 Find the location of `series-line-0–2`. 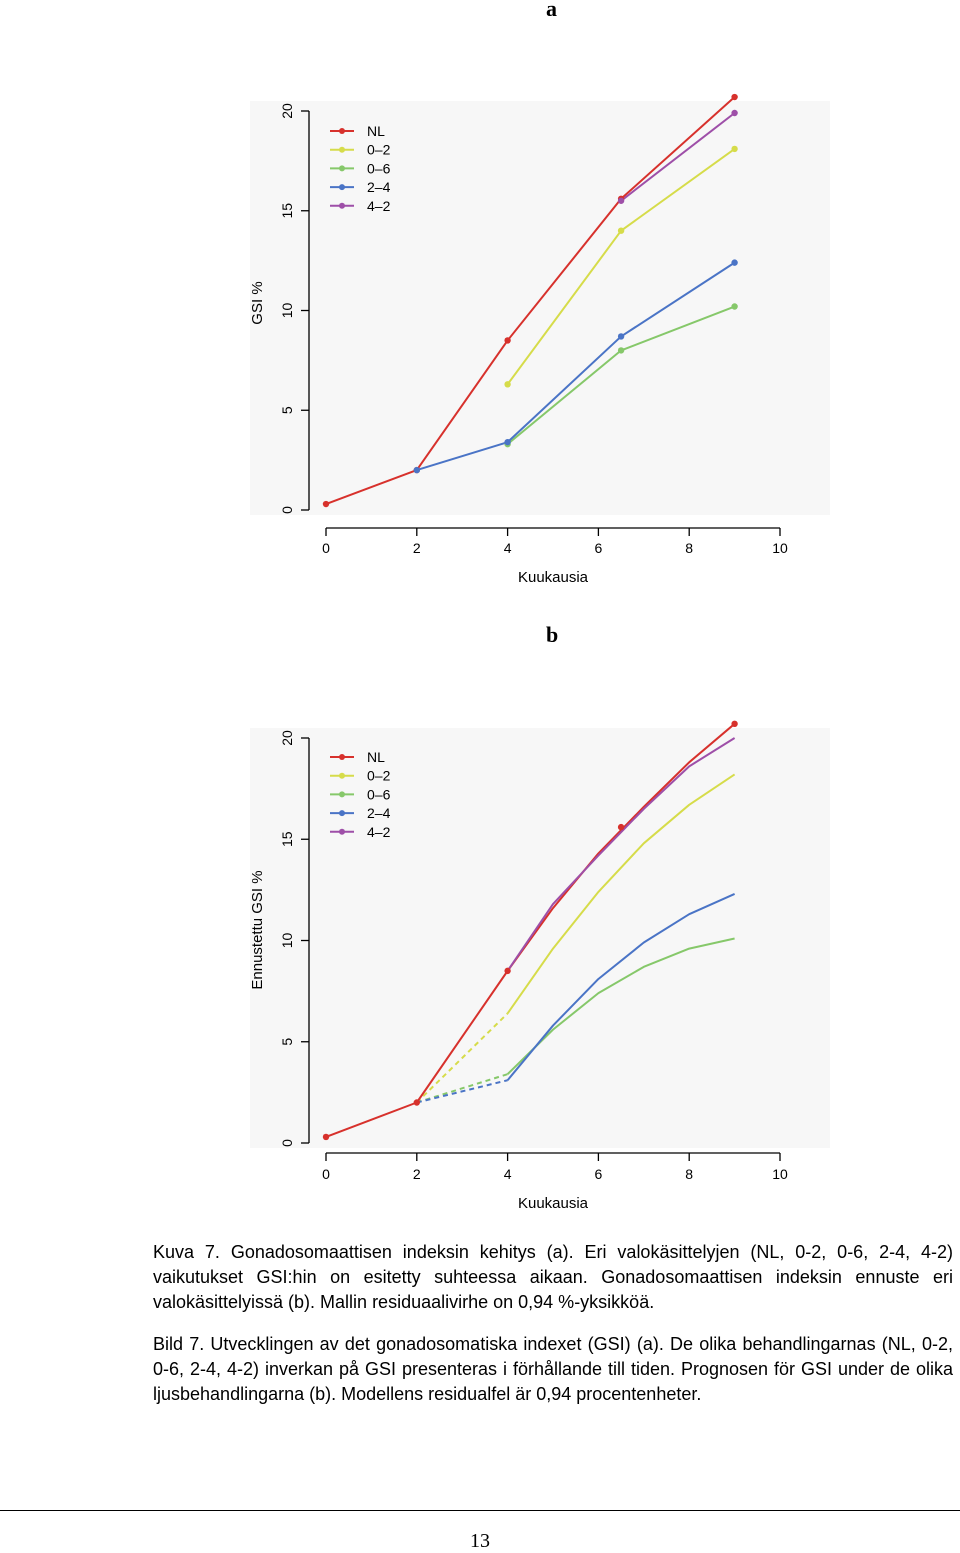

series-line-0–2 is located at coordinates (621, 893).